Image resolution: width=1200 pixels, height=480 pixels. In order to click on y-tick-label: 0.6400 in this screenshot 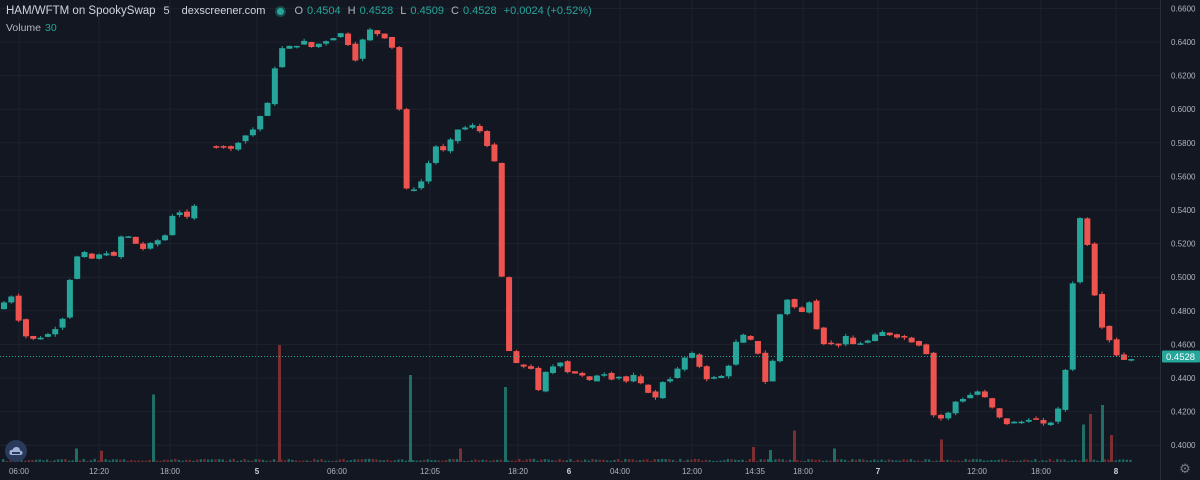, I will do `click(1183, 42)`.